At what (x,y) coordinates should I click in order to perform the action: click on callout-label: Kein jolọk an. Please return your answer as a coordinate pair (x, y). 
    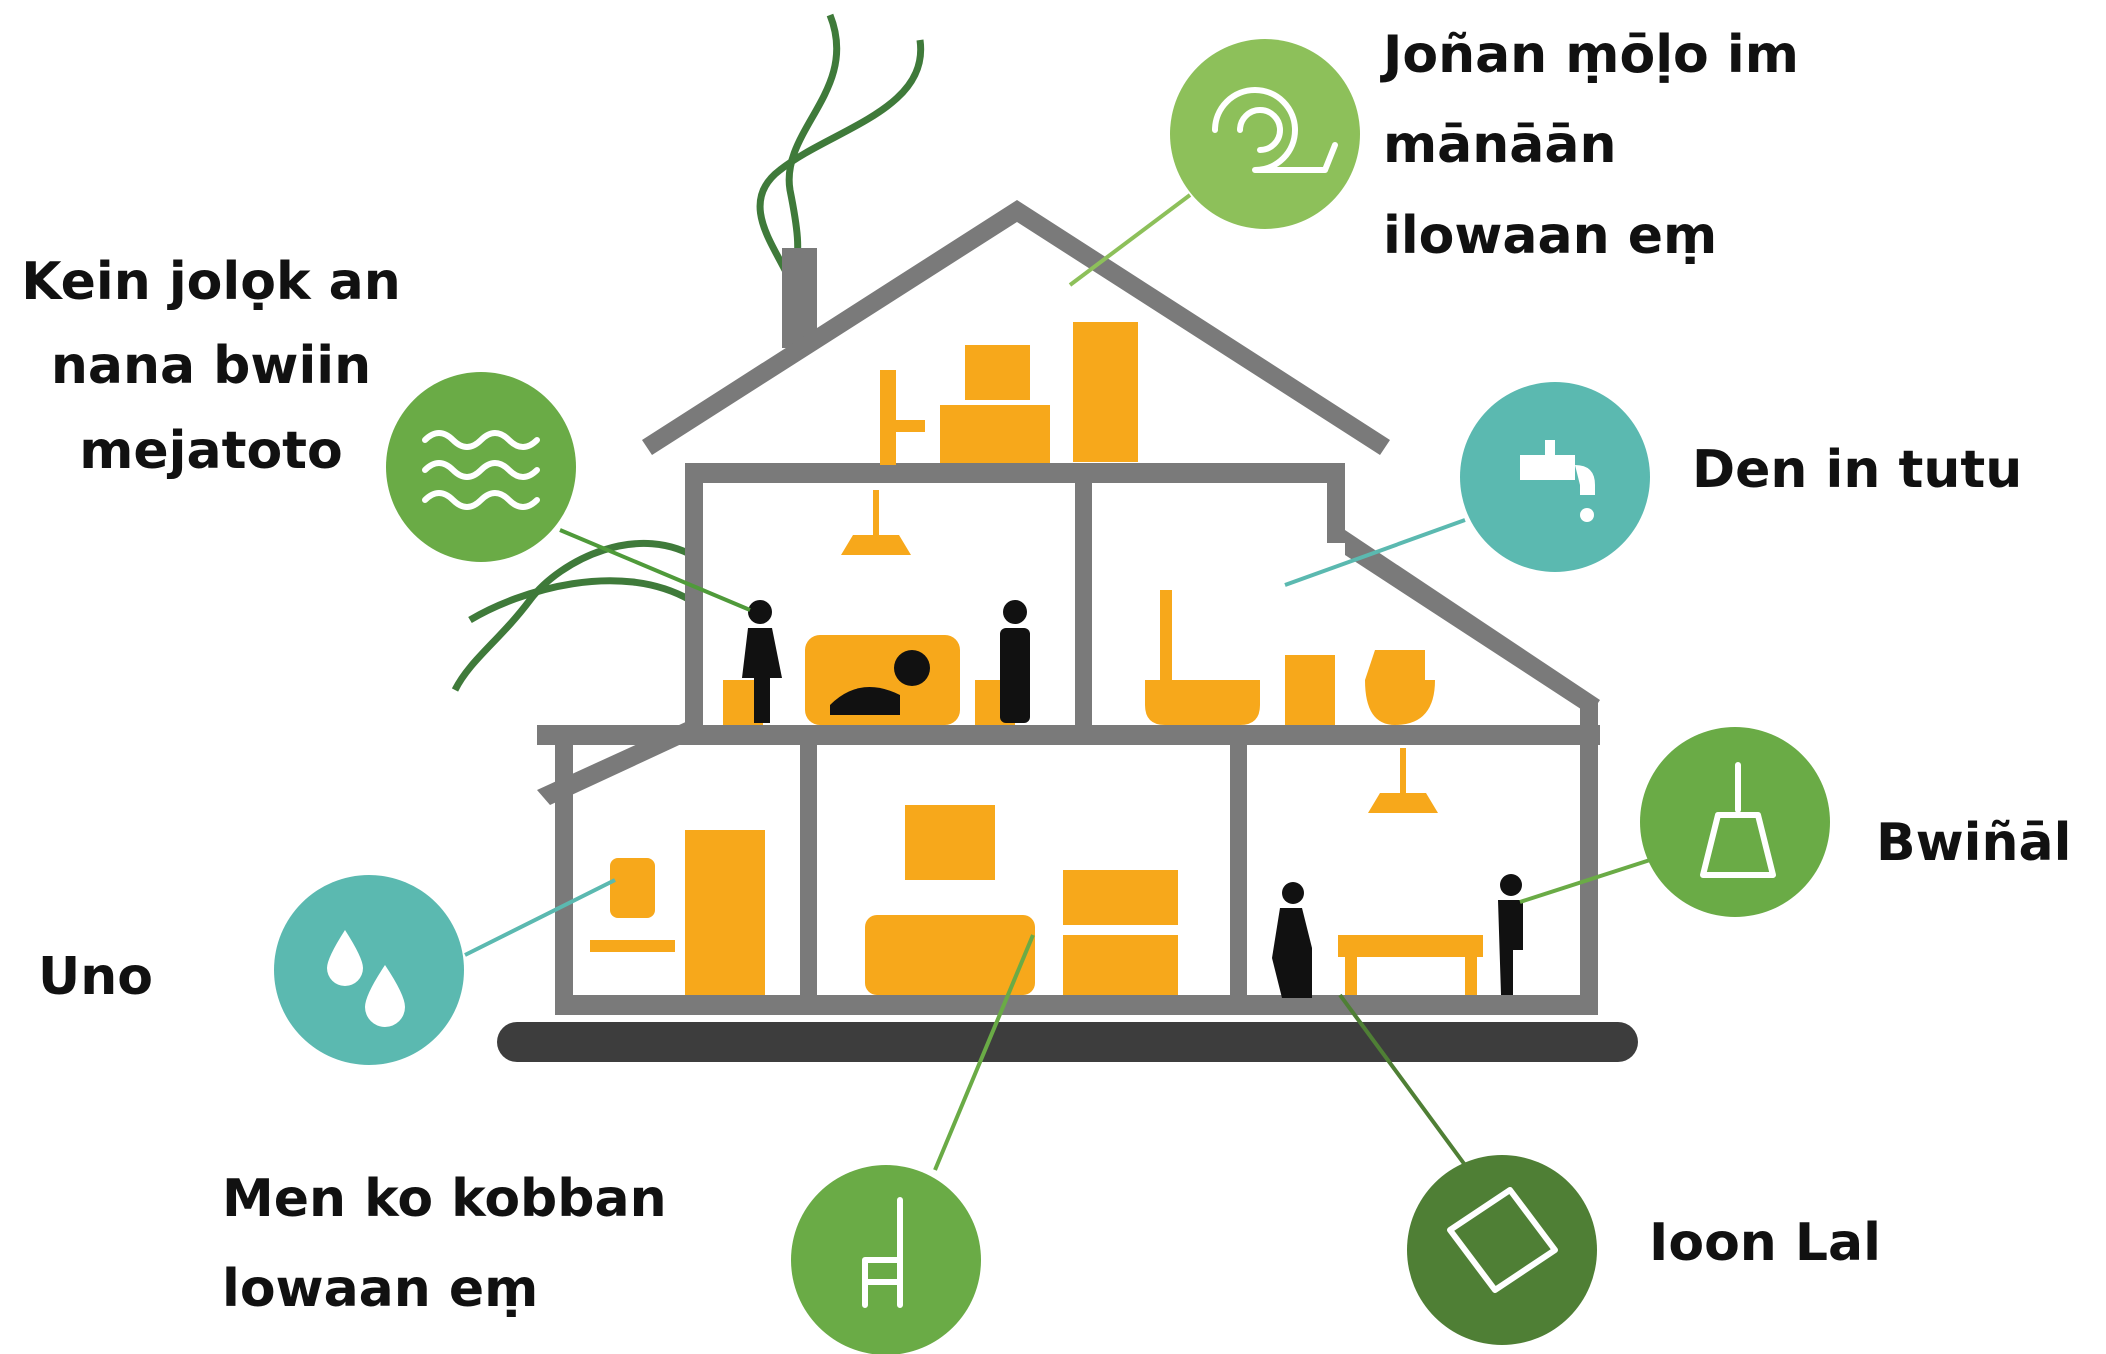
    Looking at the image, I should click on (211, 282).